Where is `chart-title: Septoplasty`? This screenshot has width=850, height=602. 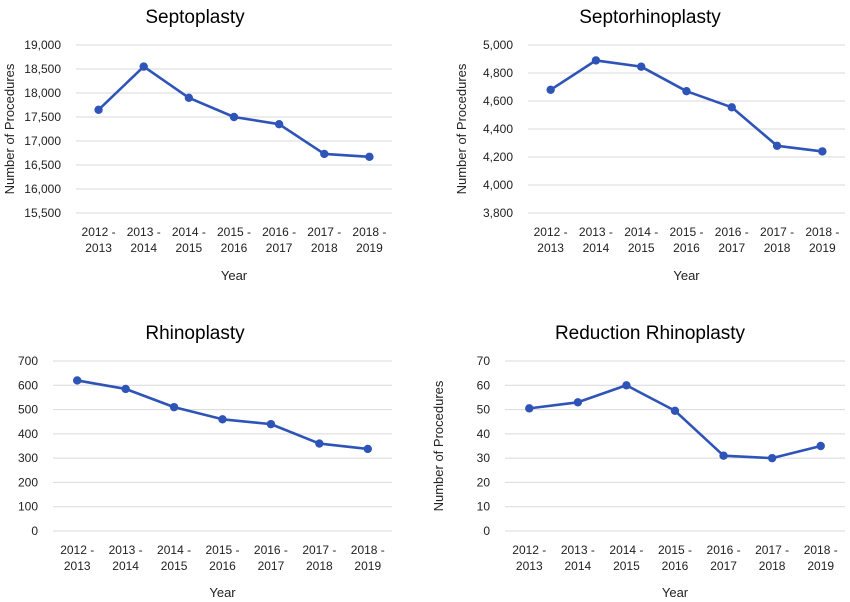 chart-title: Septoplasty is located at coordinates (195, 17).